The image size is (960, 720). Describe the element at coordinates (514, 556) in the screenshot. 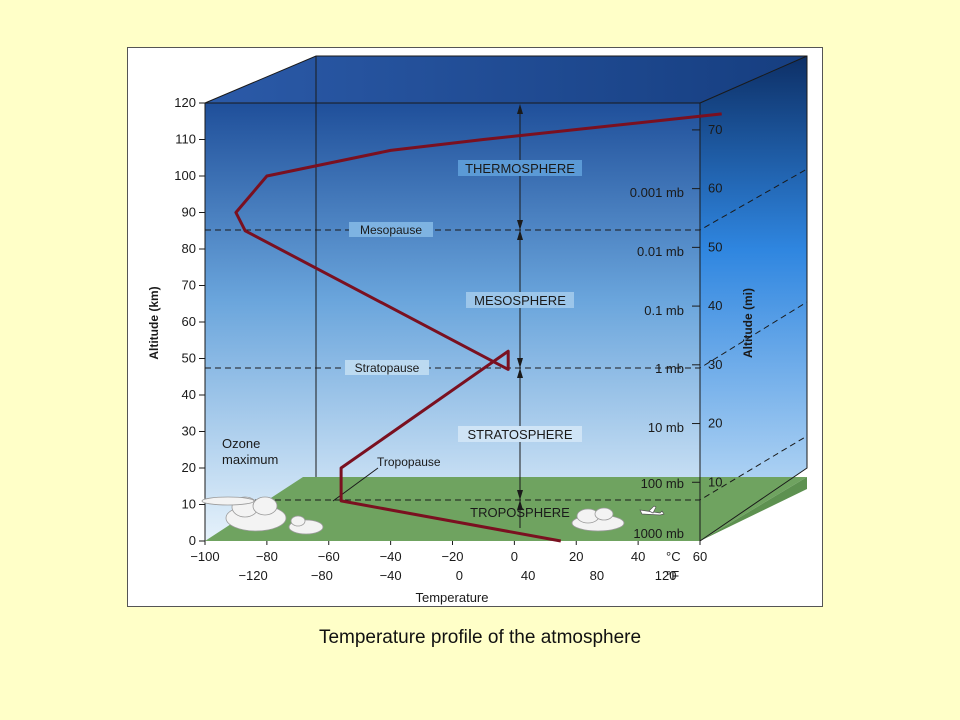

I see `celsius-tick-label: 0` at that location.